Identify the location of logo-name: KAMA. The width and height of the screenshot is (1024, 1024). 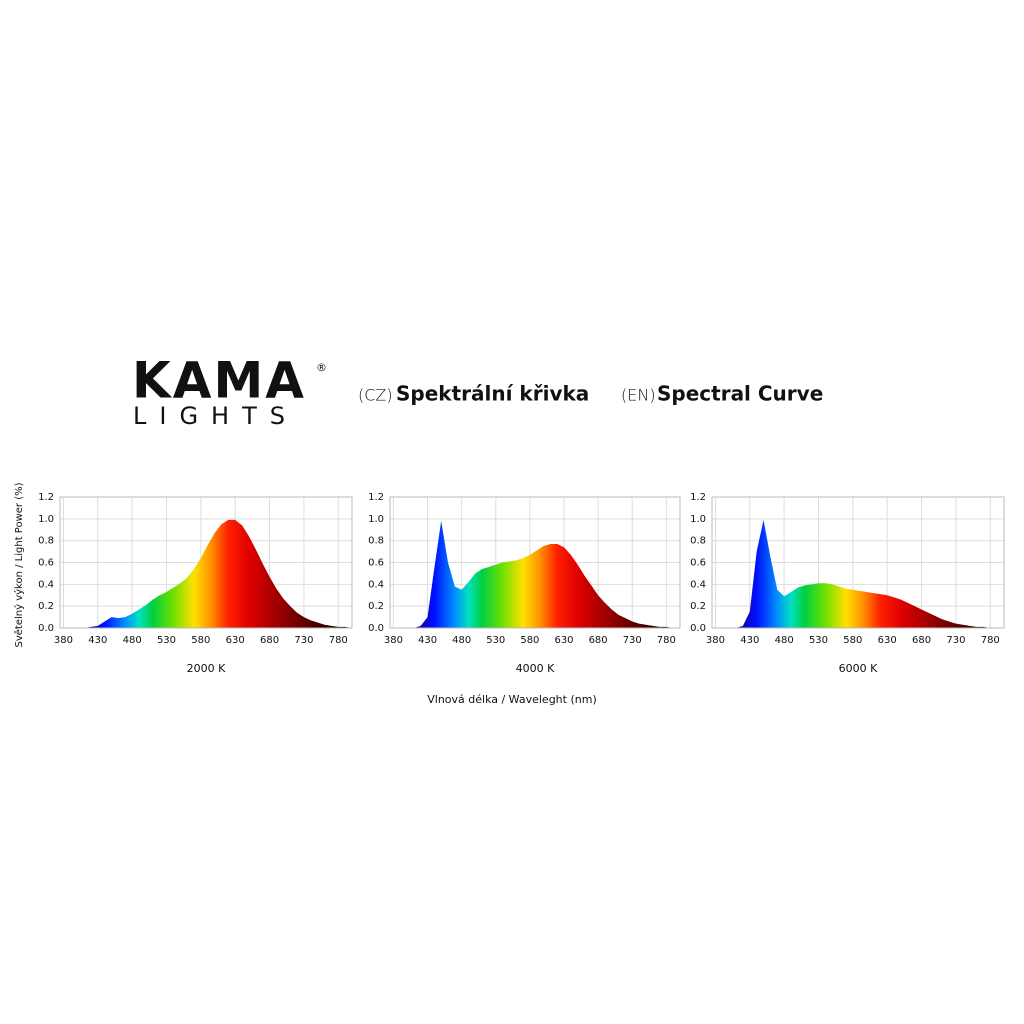
(219, 381).